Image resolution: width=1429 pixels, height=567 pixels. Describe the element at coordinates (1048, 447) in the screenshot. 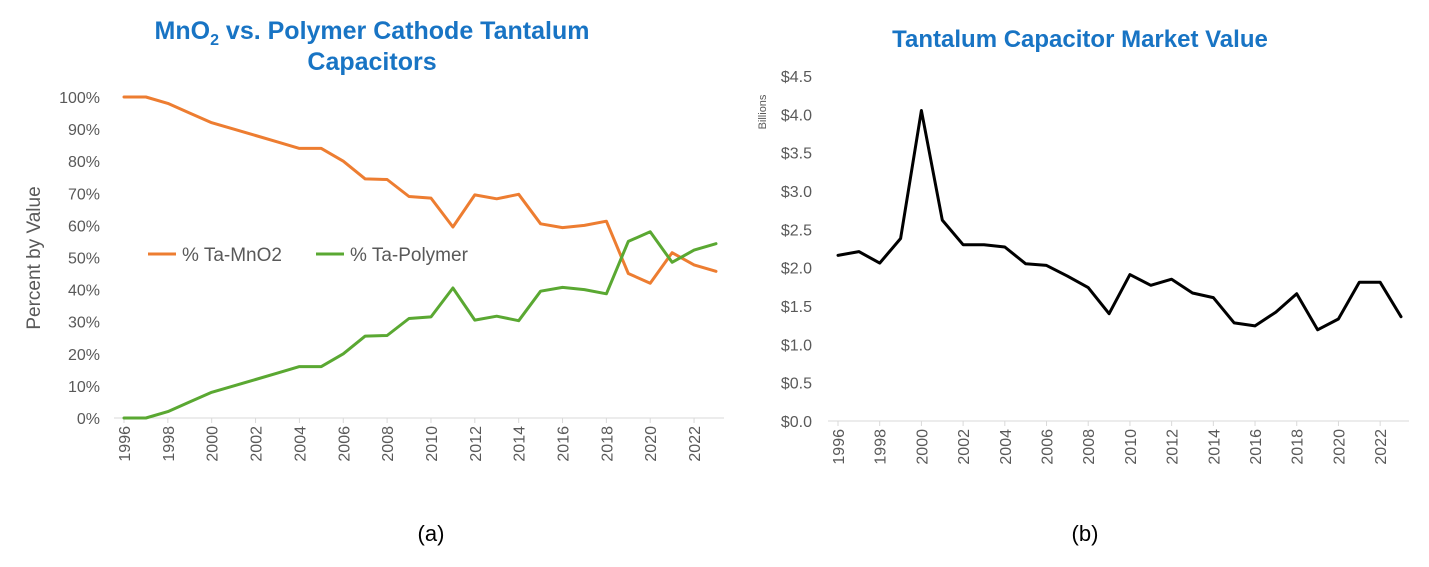

I see `chart-b-x-tick-label: 2006` at that location.